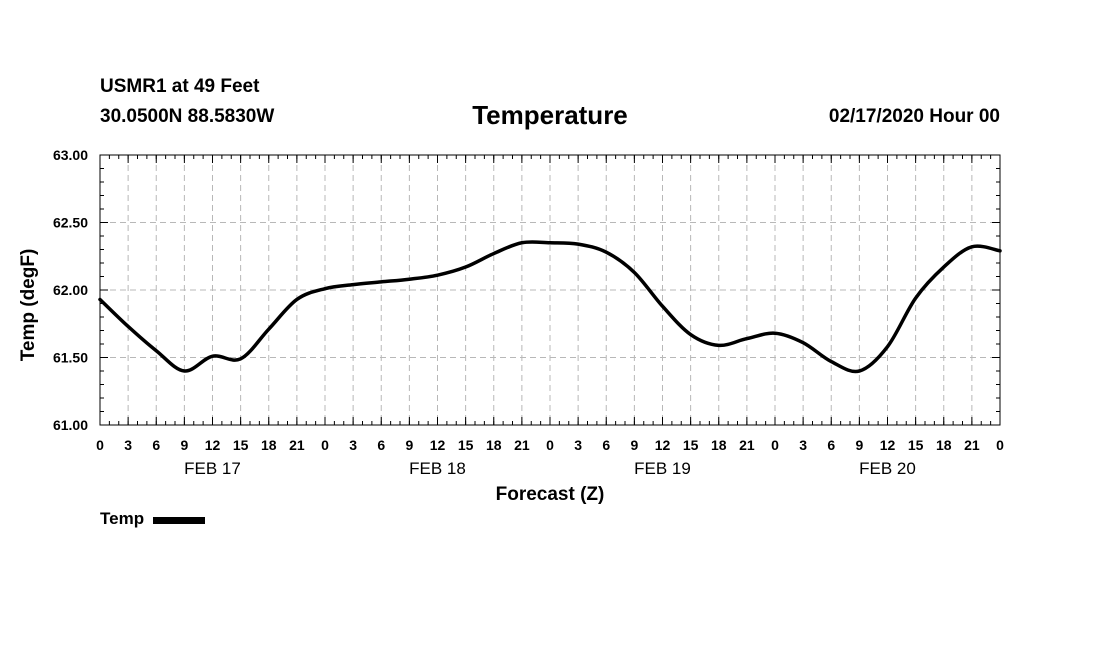 The width and height of the screenshot is (1100, 650). What do you see at coordinates (122, 518) in the screenshot?
I see `legend-label: Temp` at bounding box center [122, 518].